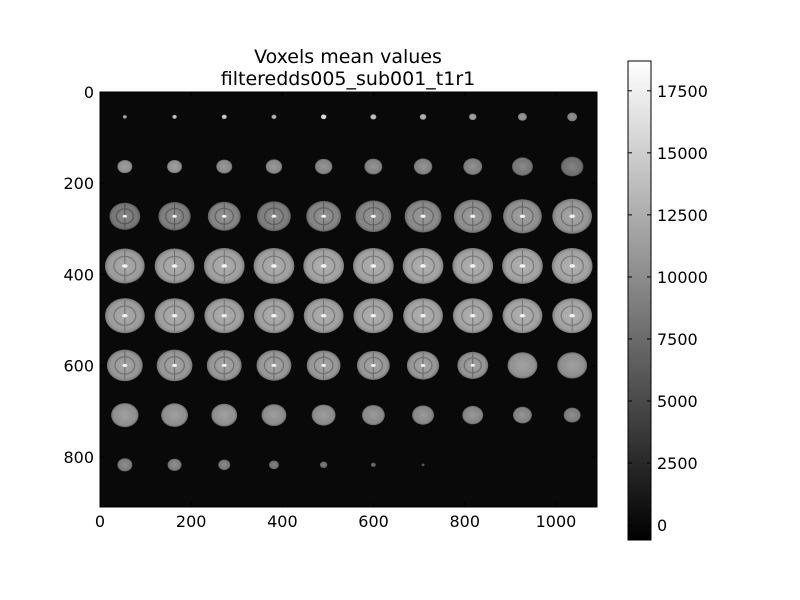 The image size is (800, 600). What do you see at coordinates (282, 521) in the screenshot?
I see `x-tick-label: 400` at bounding box center [282, 521].